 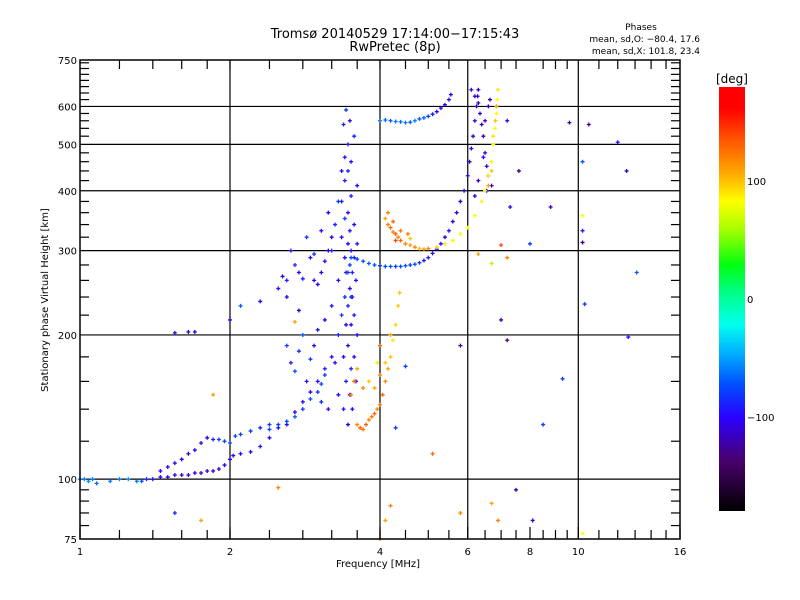 What do you see at coordinates (242, 422) in the screenshot?
I see `series-o-mode-second-trace` at bounding box center [242, 422].